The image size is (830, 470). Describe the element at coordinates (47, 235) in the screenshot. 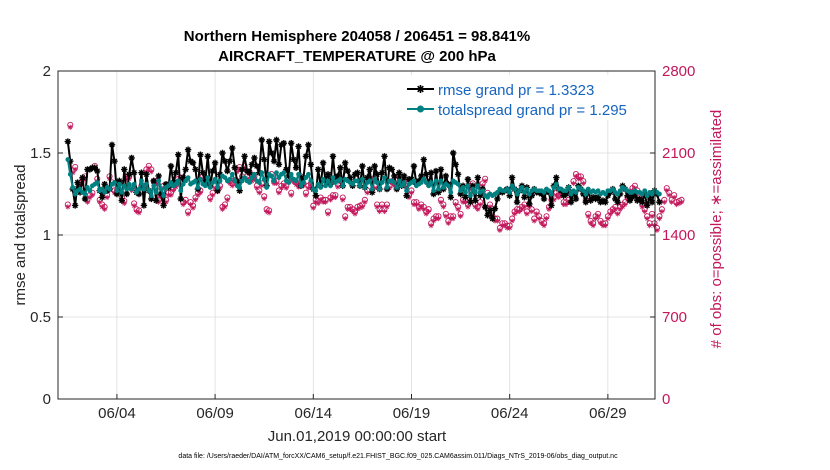

I see `y-tick-label: 1` at that location.